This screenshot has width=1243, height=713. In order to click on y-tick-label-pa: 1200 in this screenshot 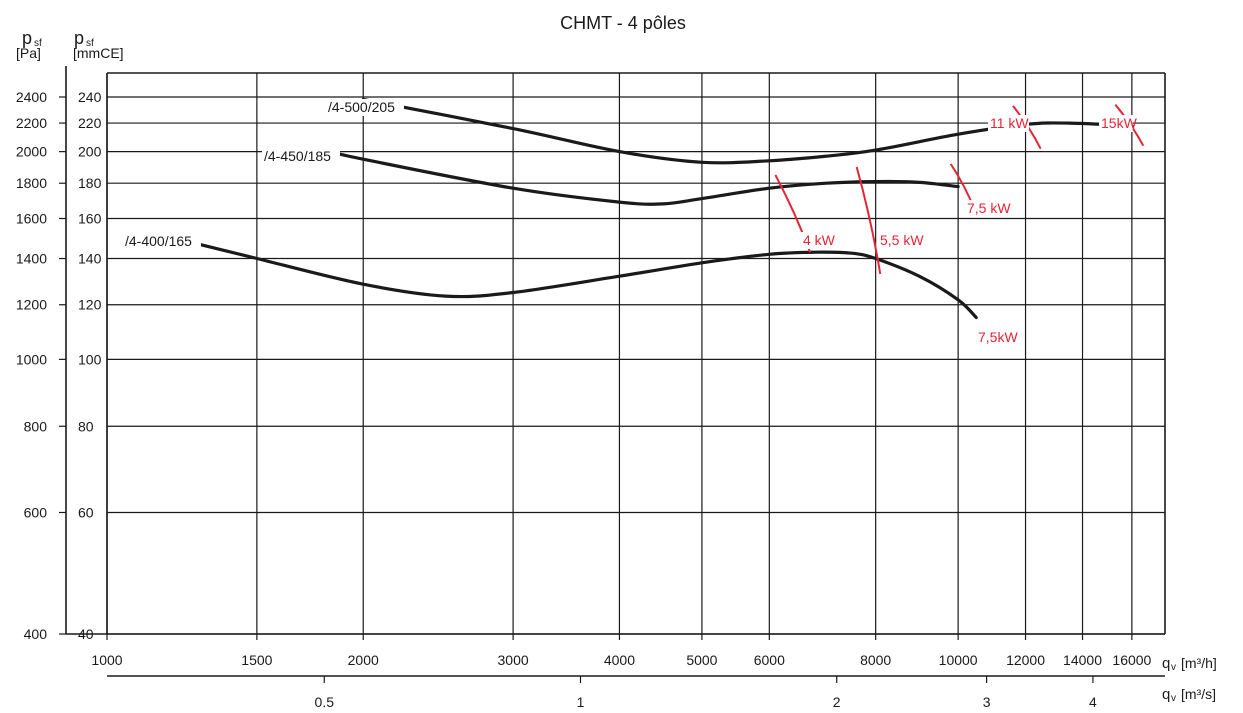, I will do `click(31, 305)`.